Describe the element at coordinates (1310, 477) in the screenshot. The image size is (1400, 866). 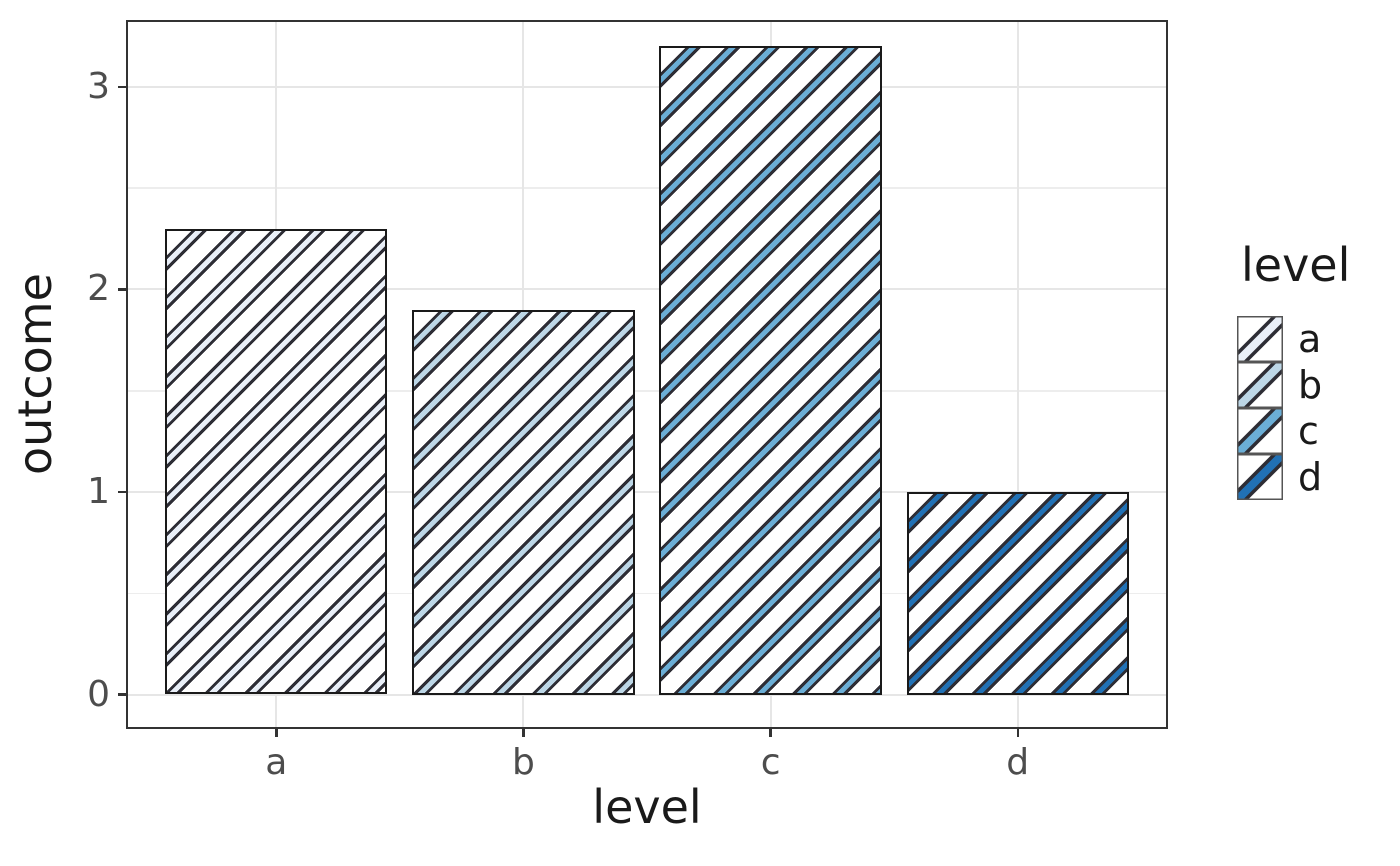
I see `legend-label: d` at that location.